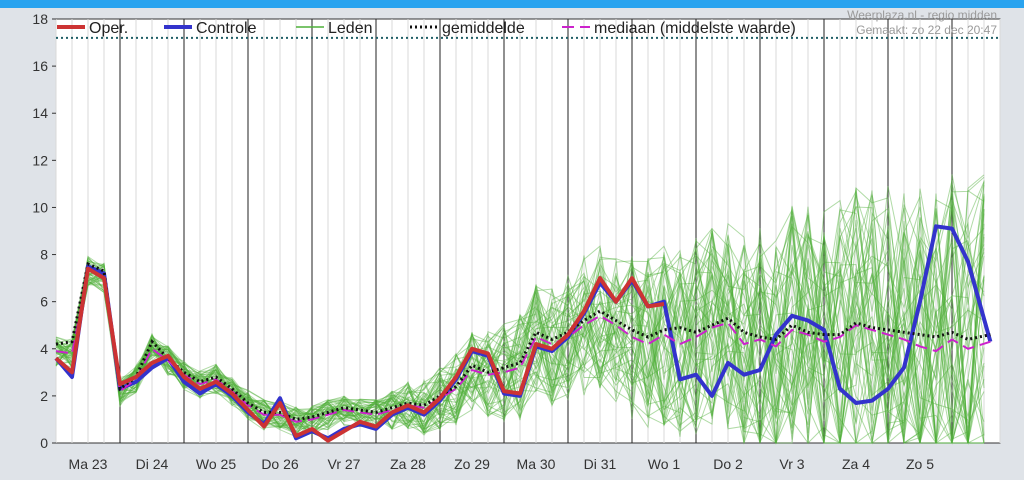  Describe the element at coordinates (350, 28) in the screenshot. I see `legend-label-leden: Leden` at that location.